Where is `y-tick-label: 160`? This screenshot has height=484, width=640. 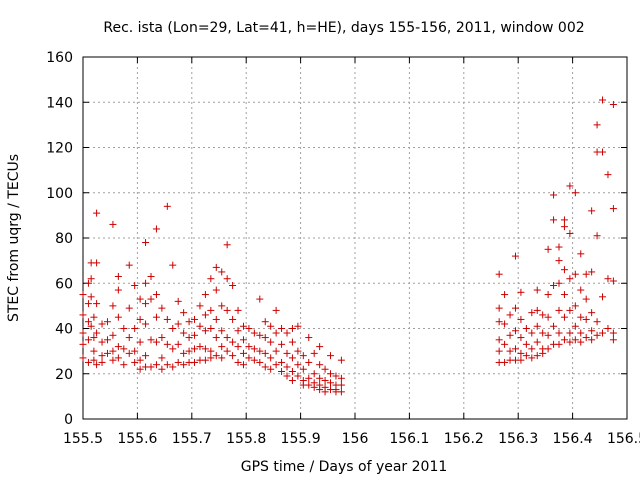
y-tick-label: 160 is located at coordinates (59, 58).